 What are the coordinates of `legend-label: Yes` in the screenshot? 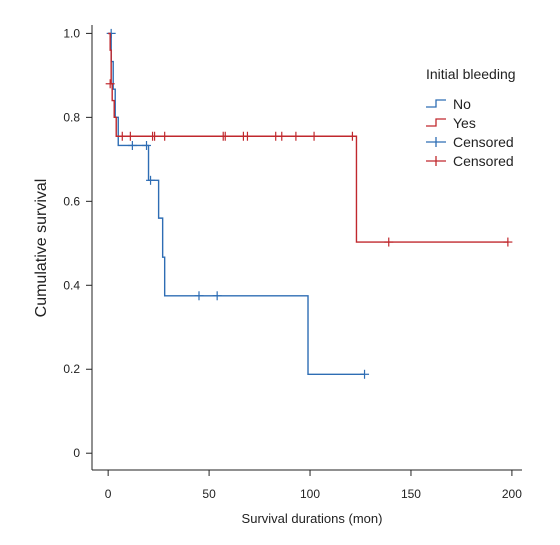 It's located at (464, 123).